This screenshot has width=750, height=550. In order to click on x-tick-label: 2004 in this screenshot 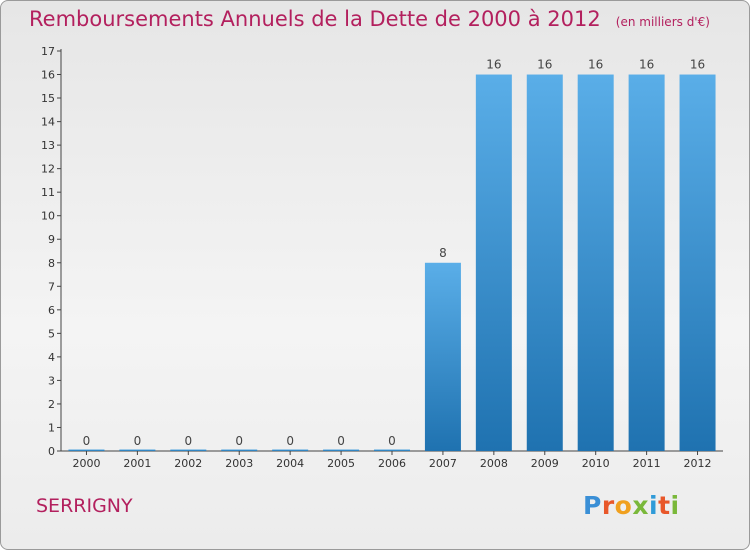, I will do `click(290, 463)`.